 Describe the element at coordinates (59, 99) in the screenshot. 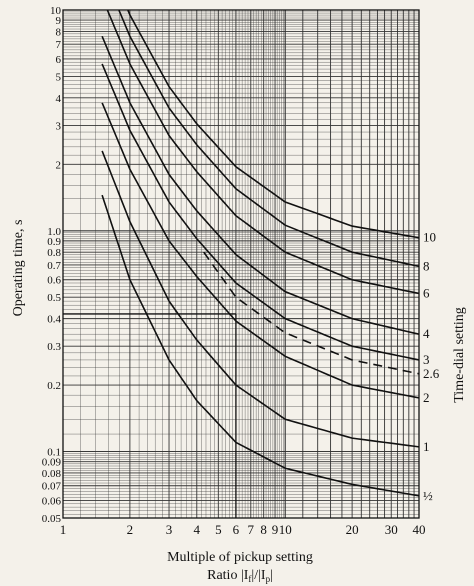

I see `y-tick-label: 4` at that location.